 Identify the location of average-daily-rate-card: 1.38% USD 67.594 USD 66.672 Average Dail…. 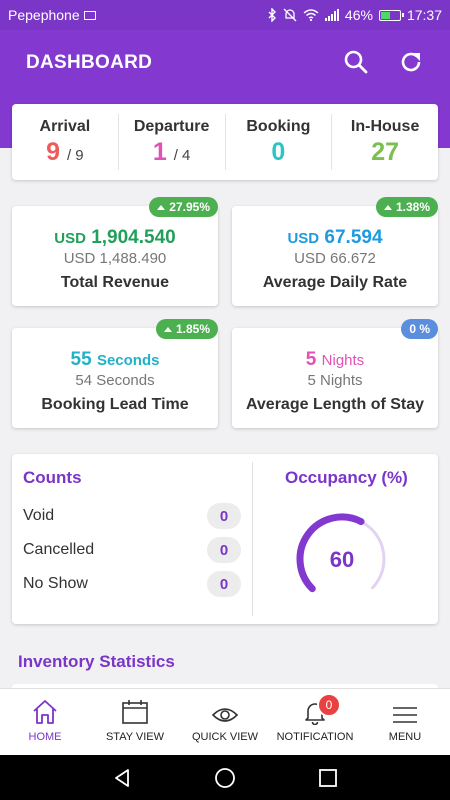
(335, 251).